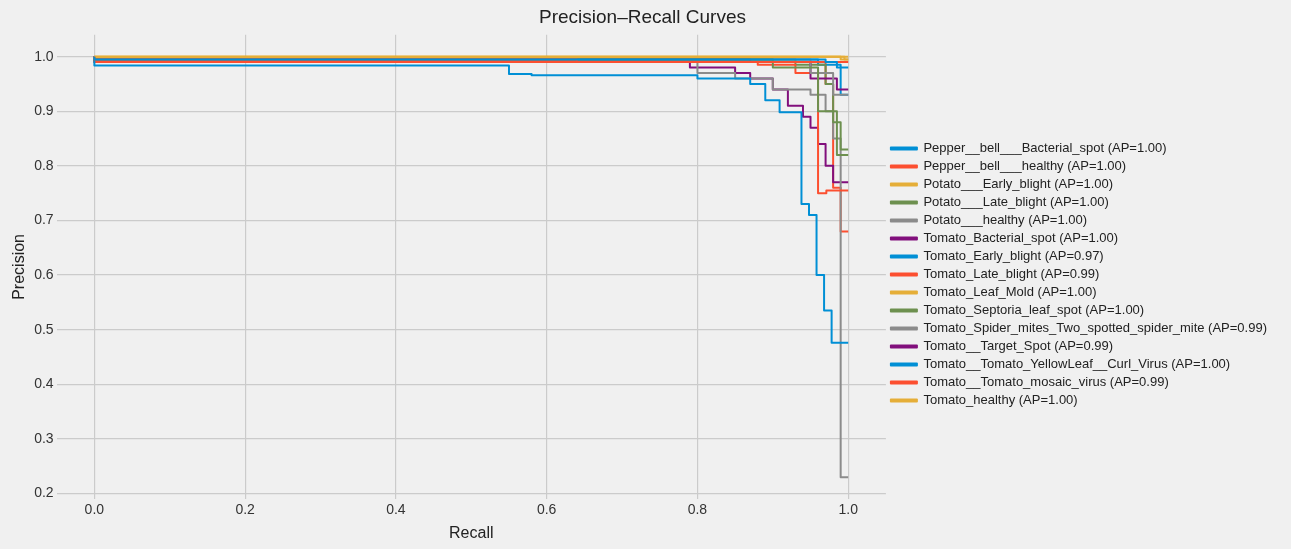 This screenshot has height=549, width=1291. I want to click on legend-label: Pepper__bell___Bacterial_spot (AP=1.00), so click(1045, 148).